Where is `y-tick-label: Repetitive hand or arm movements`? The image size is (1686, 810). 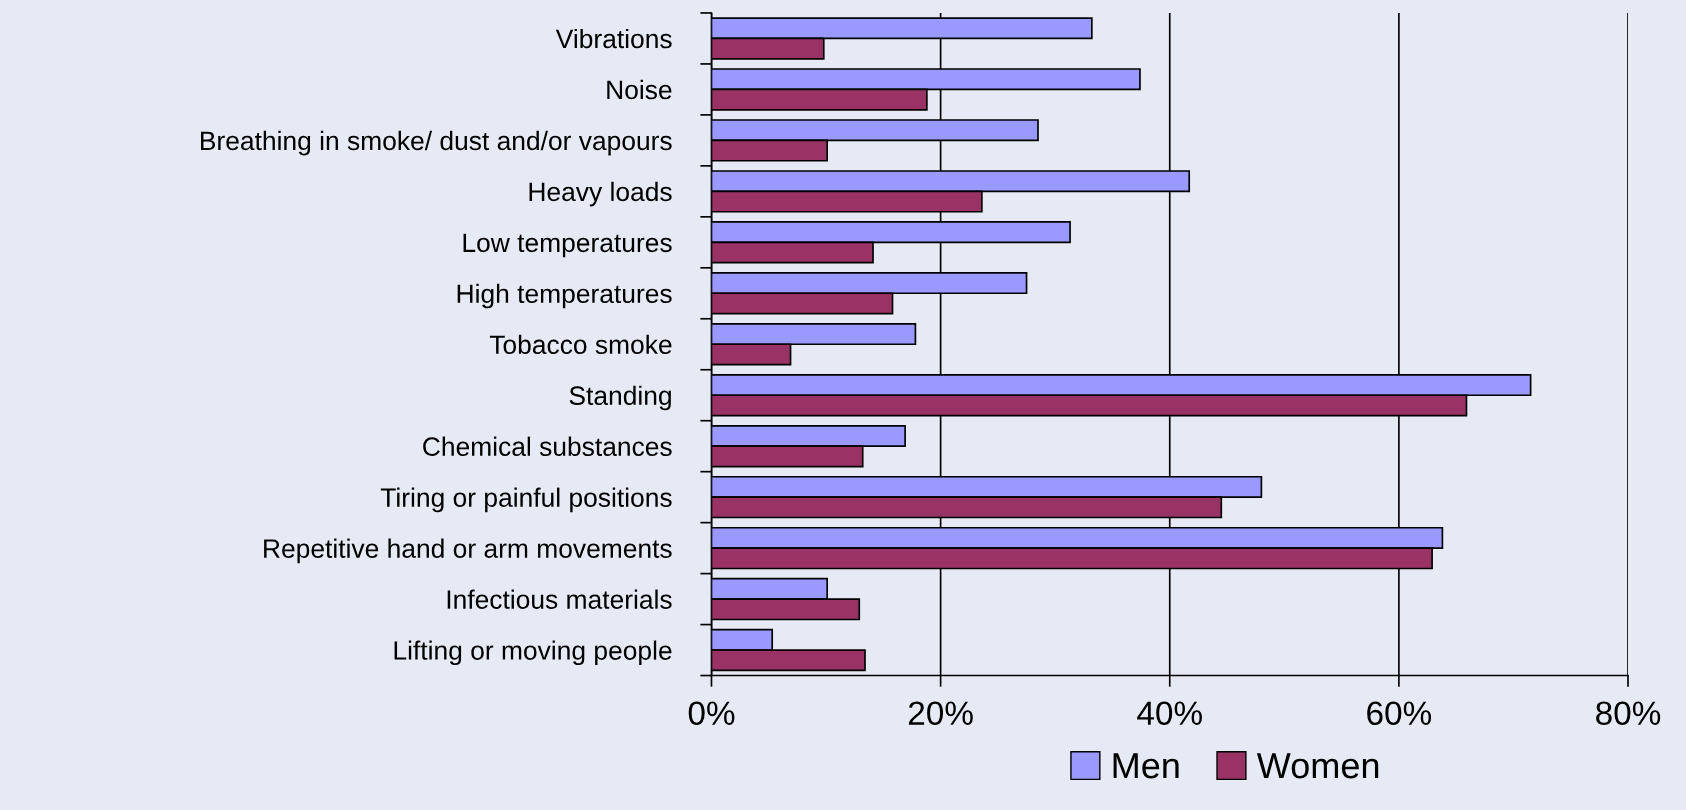 y-tick-label: Repetitive hand or arm movements is located at coordinates (468, 551).